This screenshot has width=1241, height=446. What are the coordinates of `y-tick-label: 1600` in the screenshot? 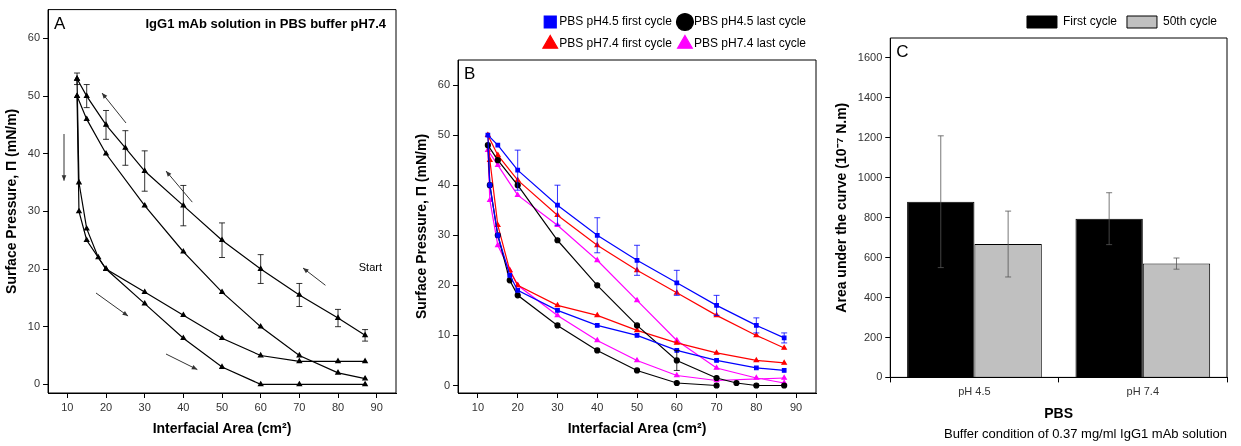 It's located at (870, 57).